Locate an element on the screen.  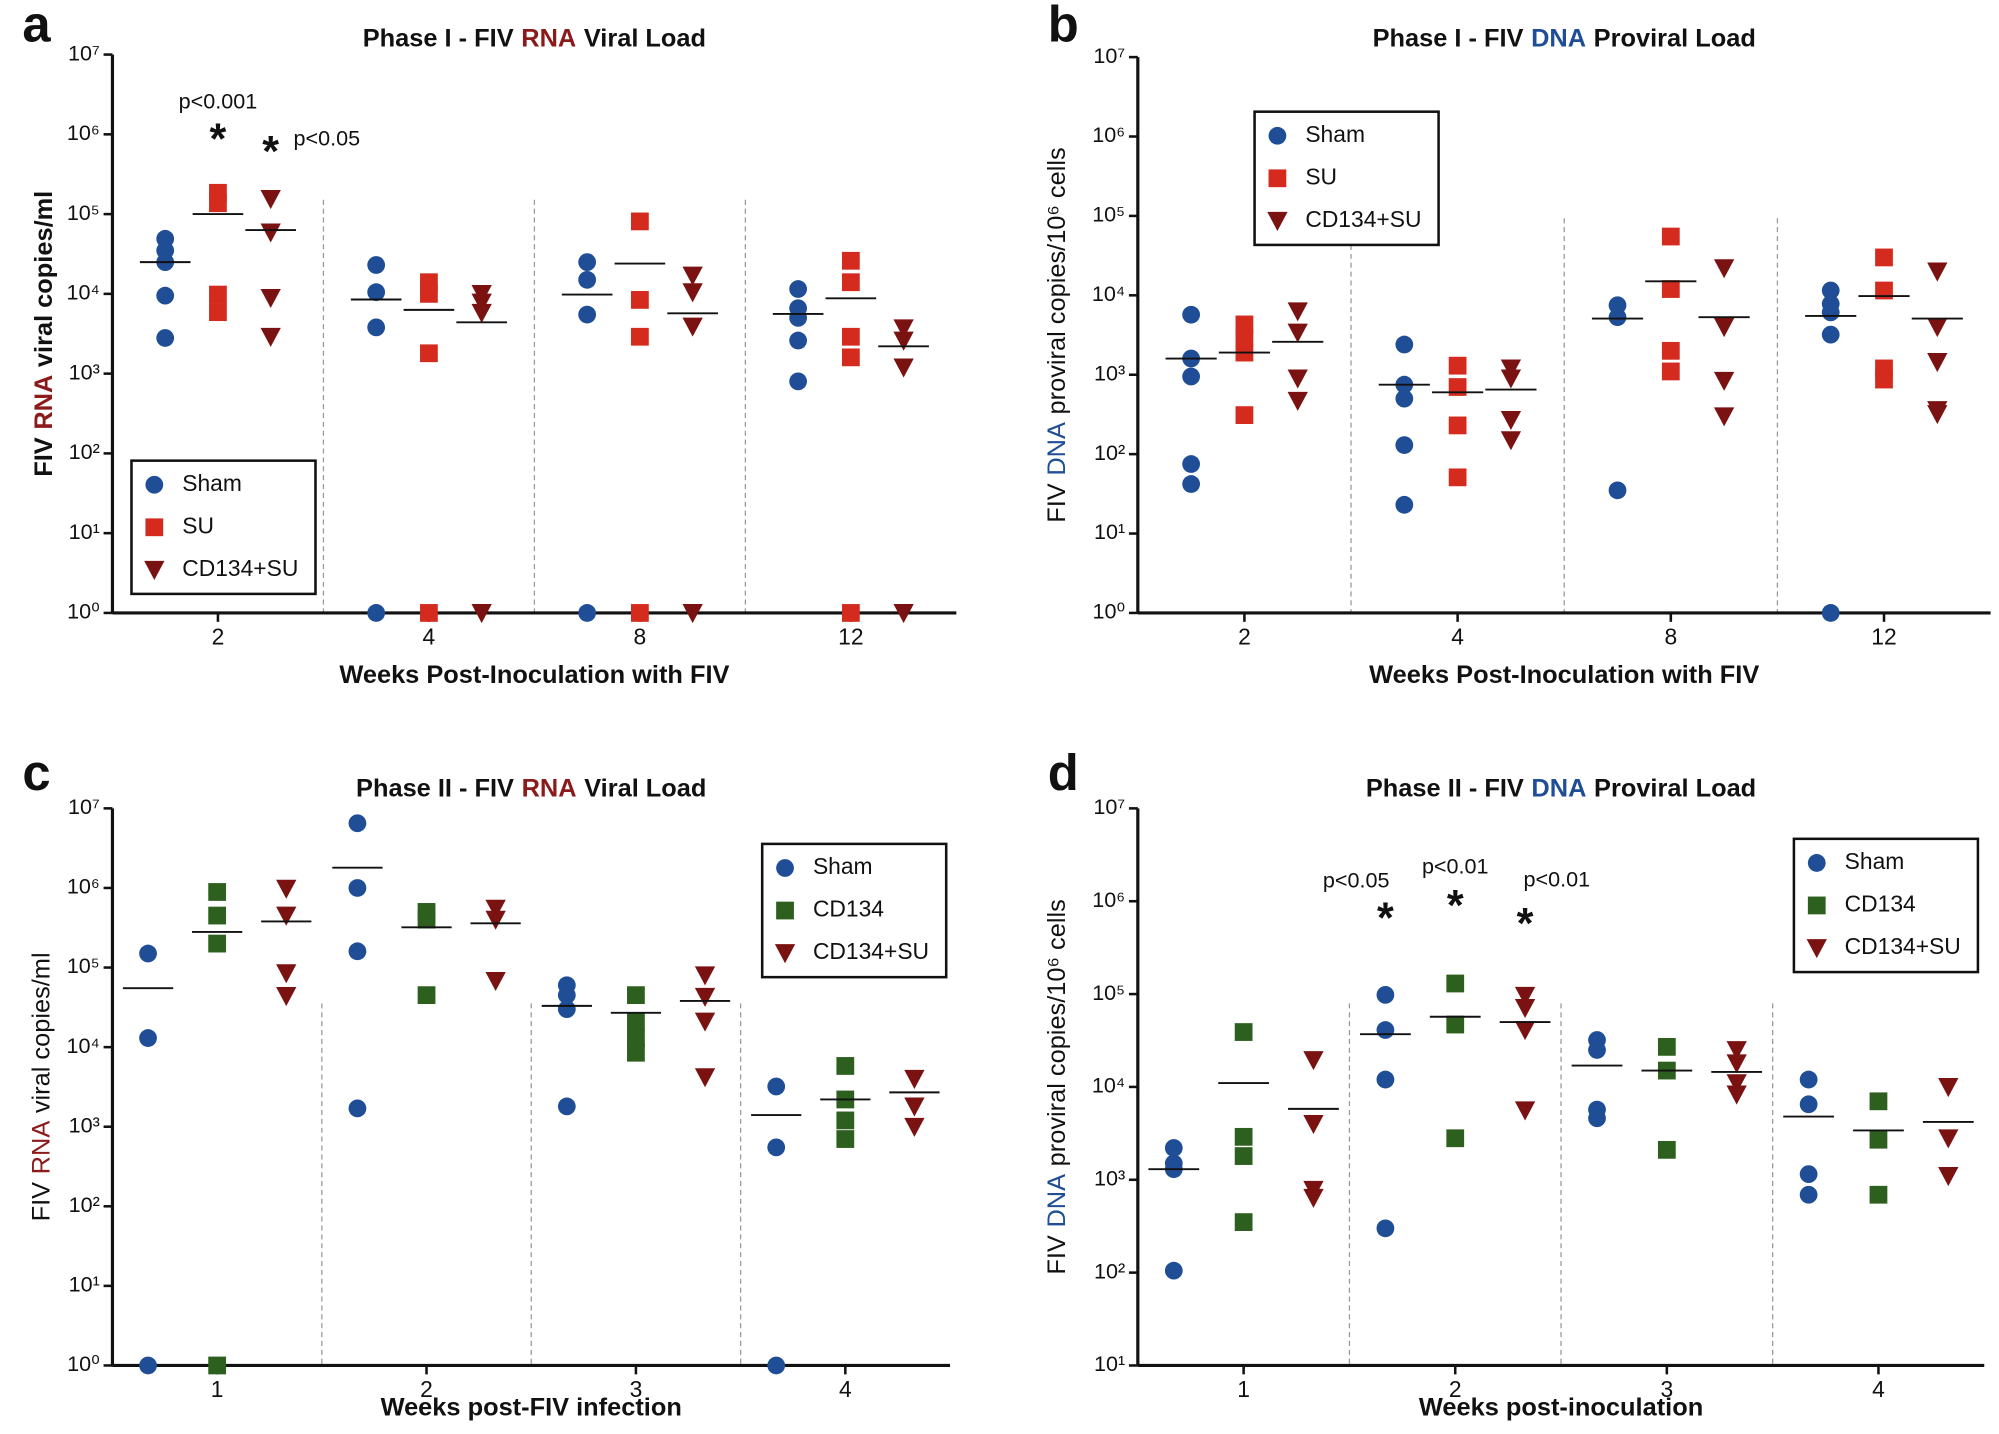
y-tick-label: 10² is located at coordinates (1109, 1270).